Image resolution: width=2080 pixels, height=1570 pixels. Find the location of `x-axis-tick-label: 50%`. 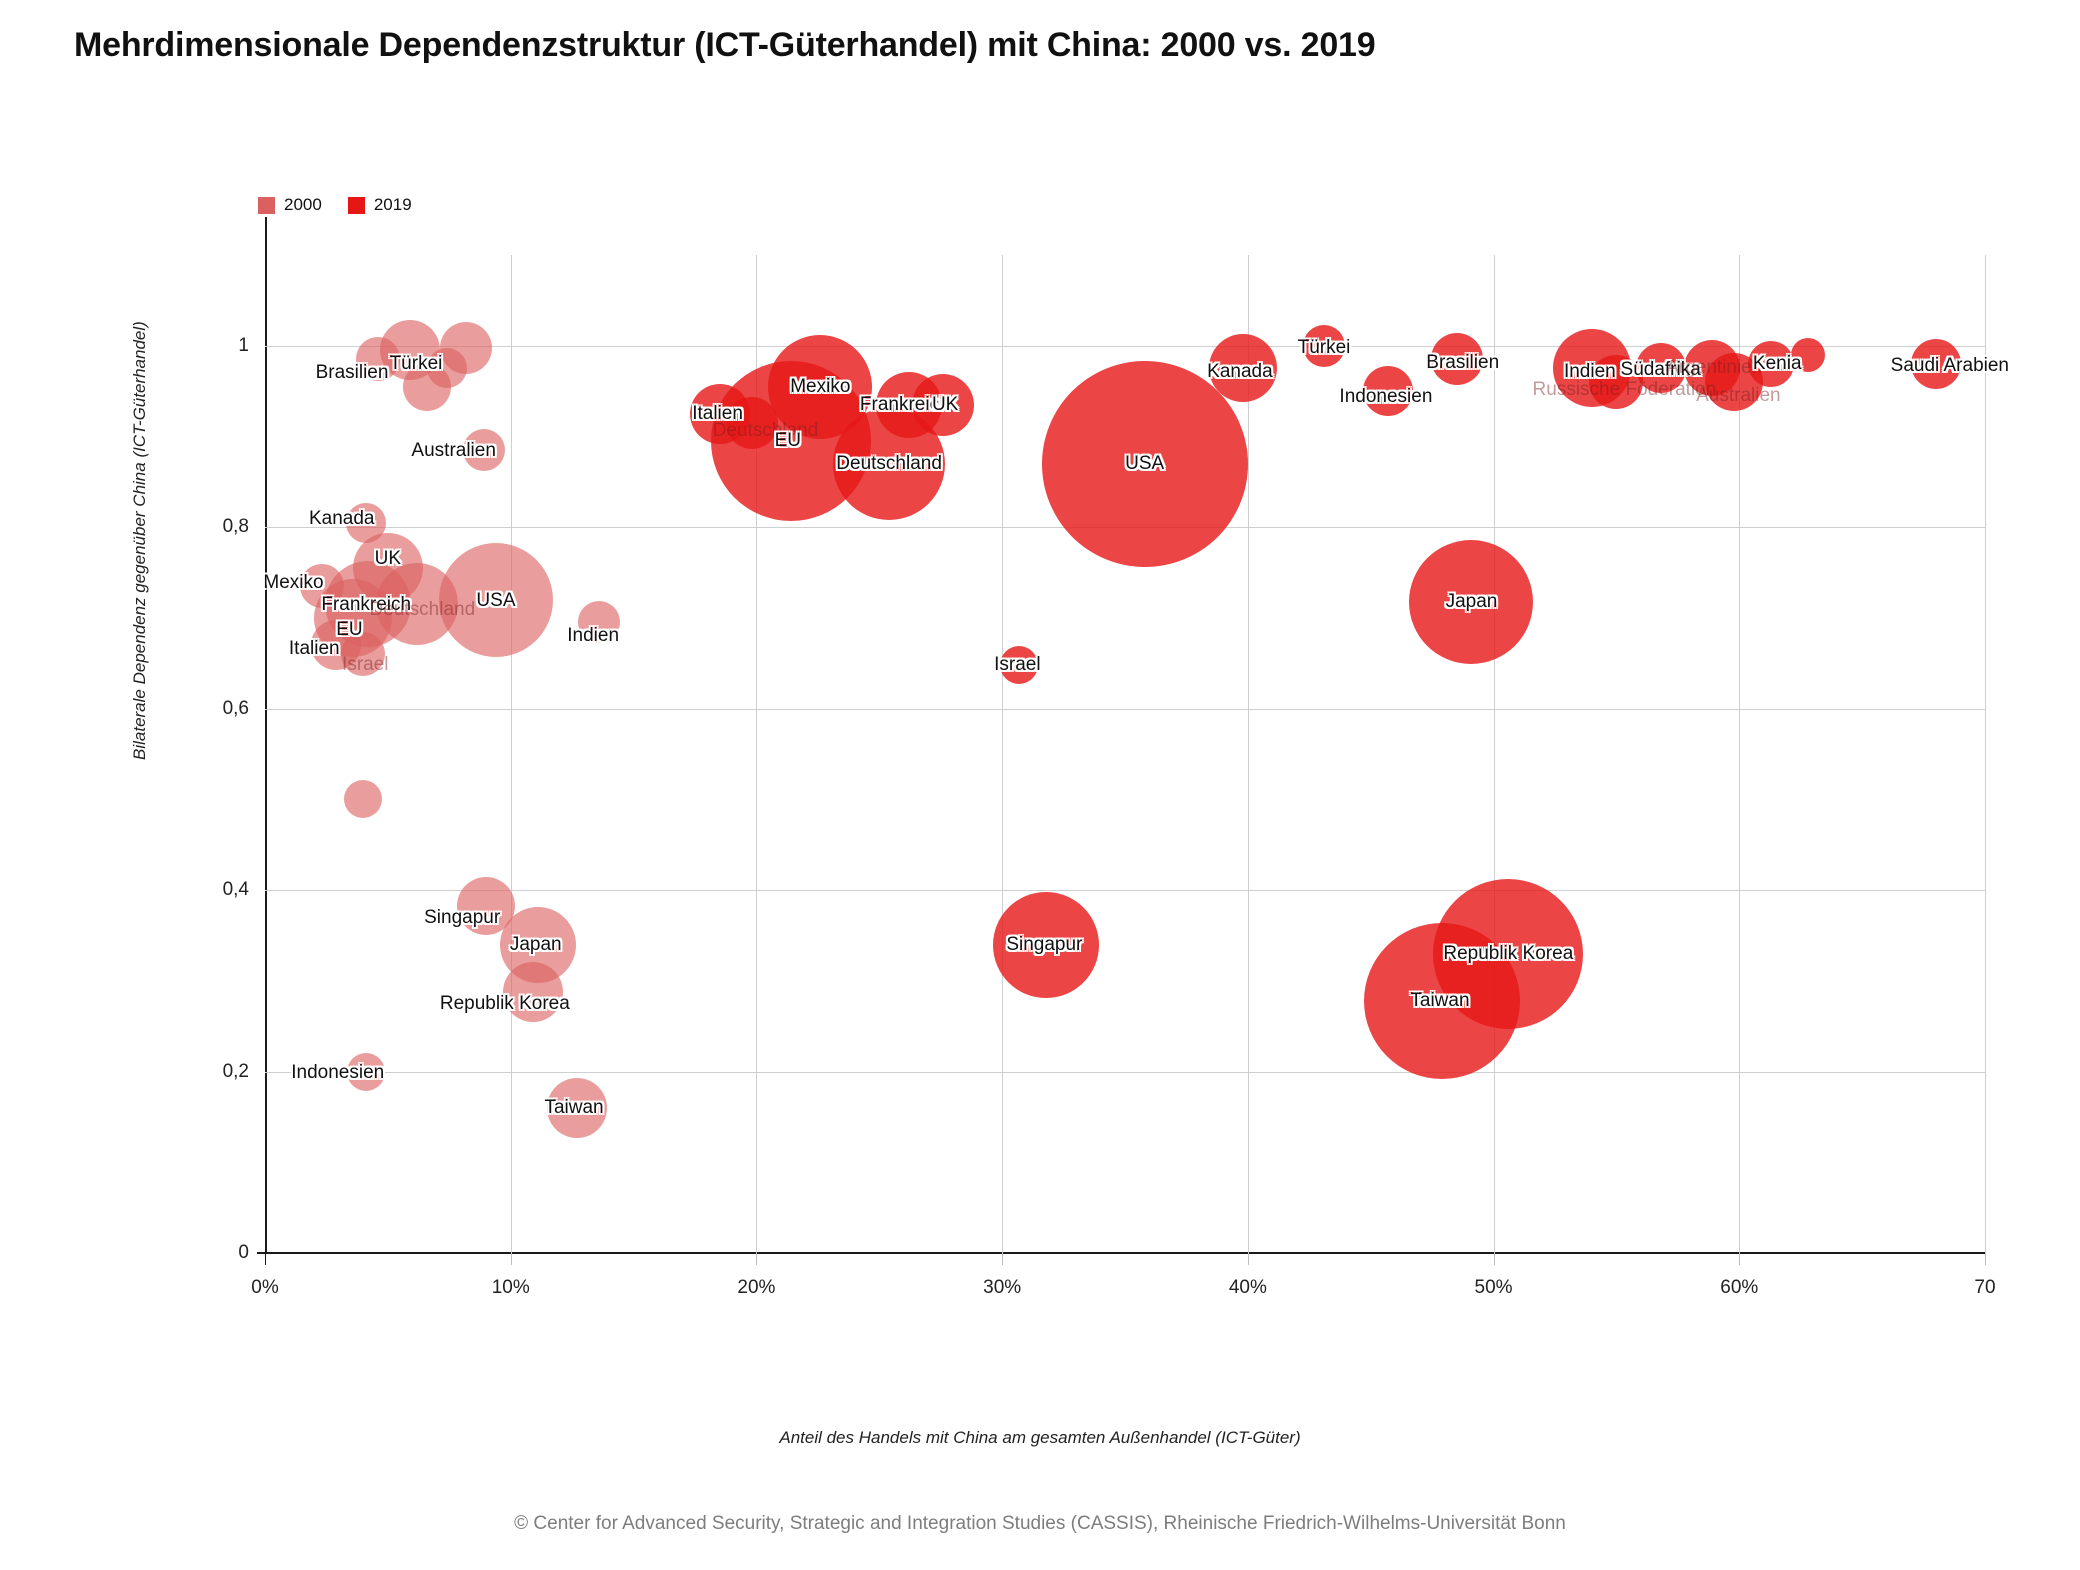

x-axis-tick-label: 50% is located at coordinates (1493, 1287).